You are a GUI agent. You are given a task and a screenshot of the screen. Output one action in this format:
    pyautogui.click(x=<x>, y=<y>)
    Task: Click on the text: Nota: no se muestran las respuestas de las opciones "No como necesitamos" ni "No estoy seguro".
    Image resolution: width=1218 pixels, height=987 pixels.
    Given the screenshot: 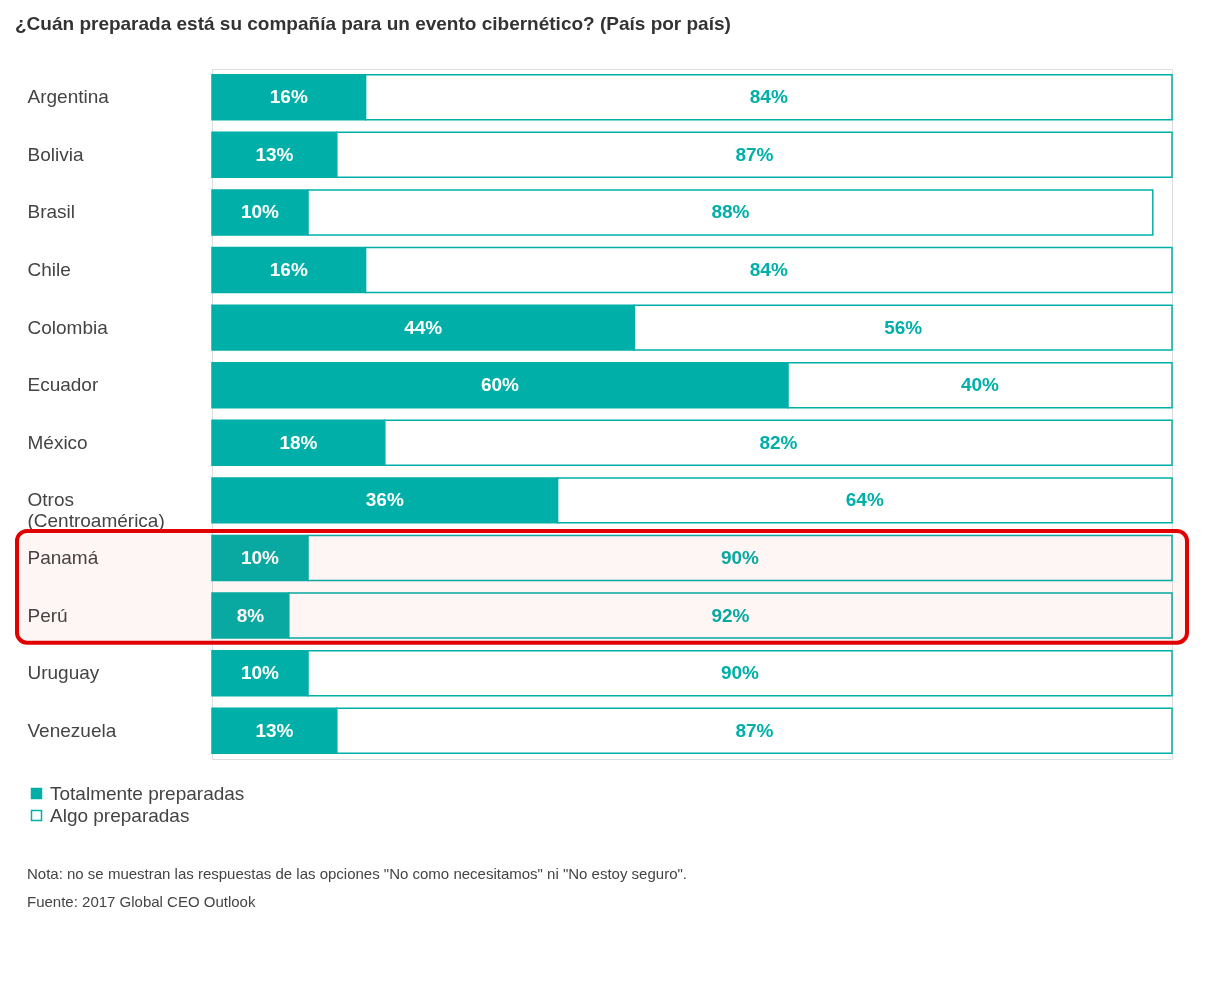 What is the action you would take?
    pyautogui.click(x=357, y=873)
    